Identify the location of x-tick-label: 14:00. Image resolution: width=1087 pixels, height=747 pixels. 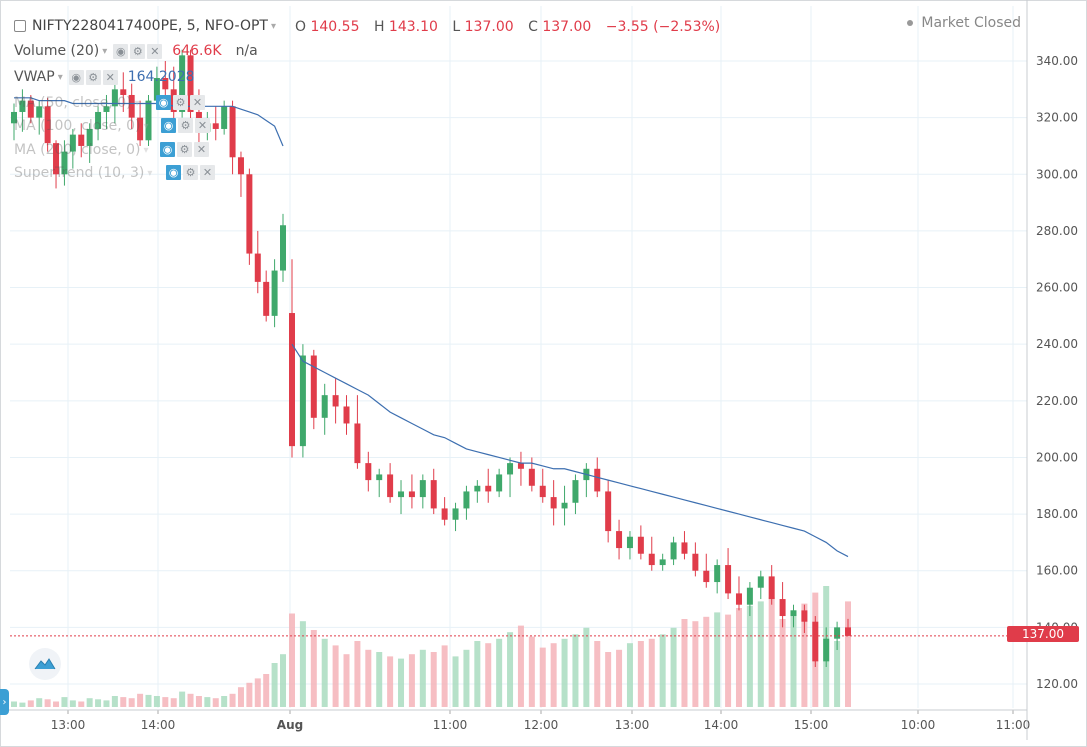
(721, 725).